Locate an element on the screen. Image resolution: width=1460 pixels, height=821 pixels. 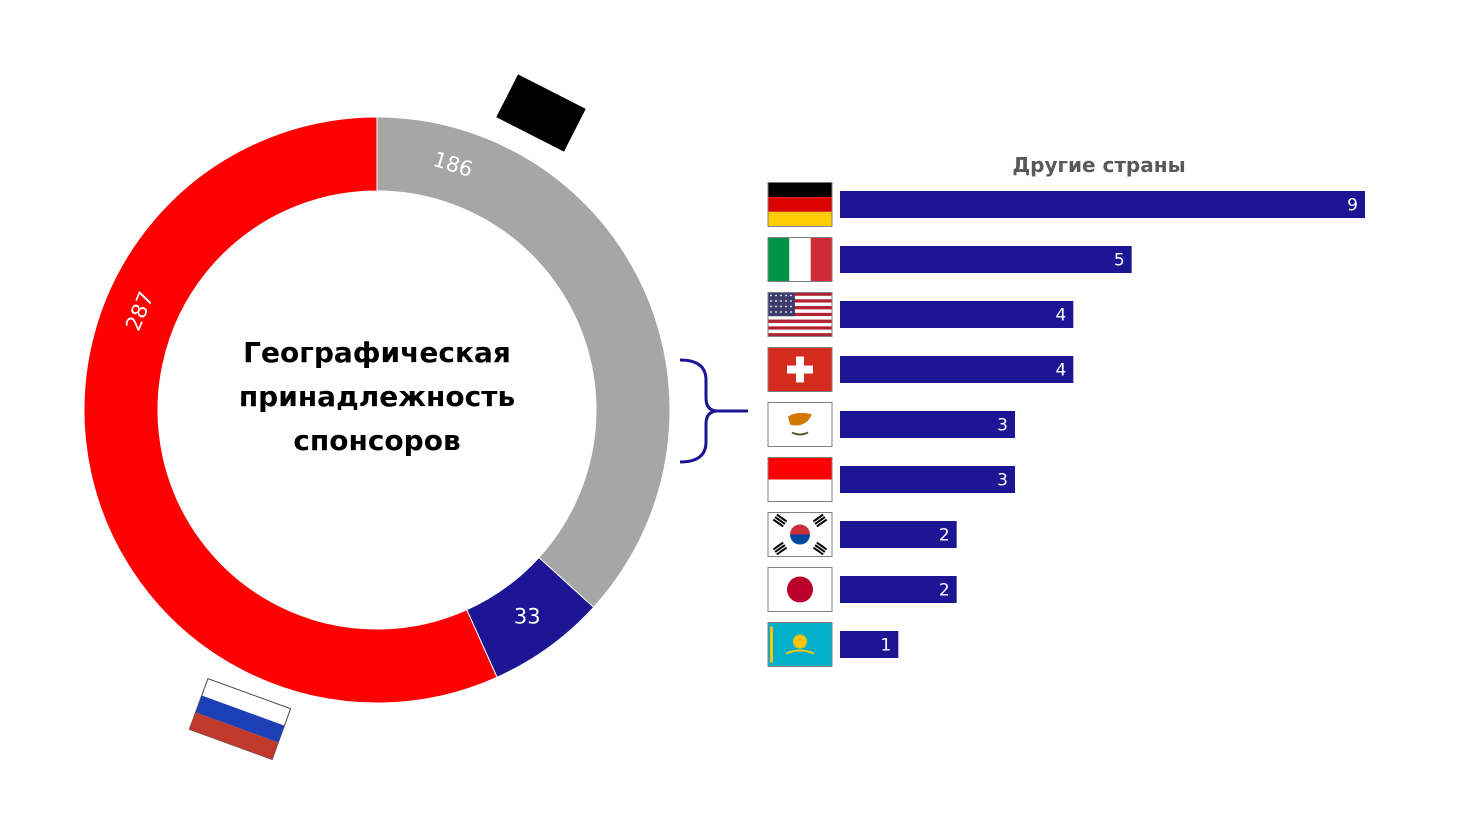
kazakhstan-flag is located at coordinates (800, 644).